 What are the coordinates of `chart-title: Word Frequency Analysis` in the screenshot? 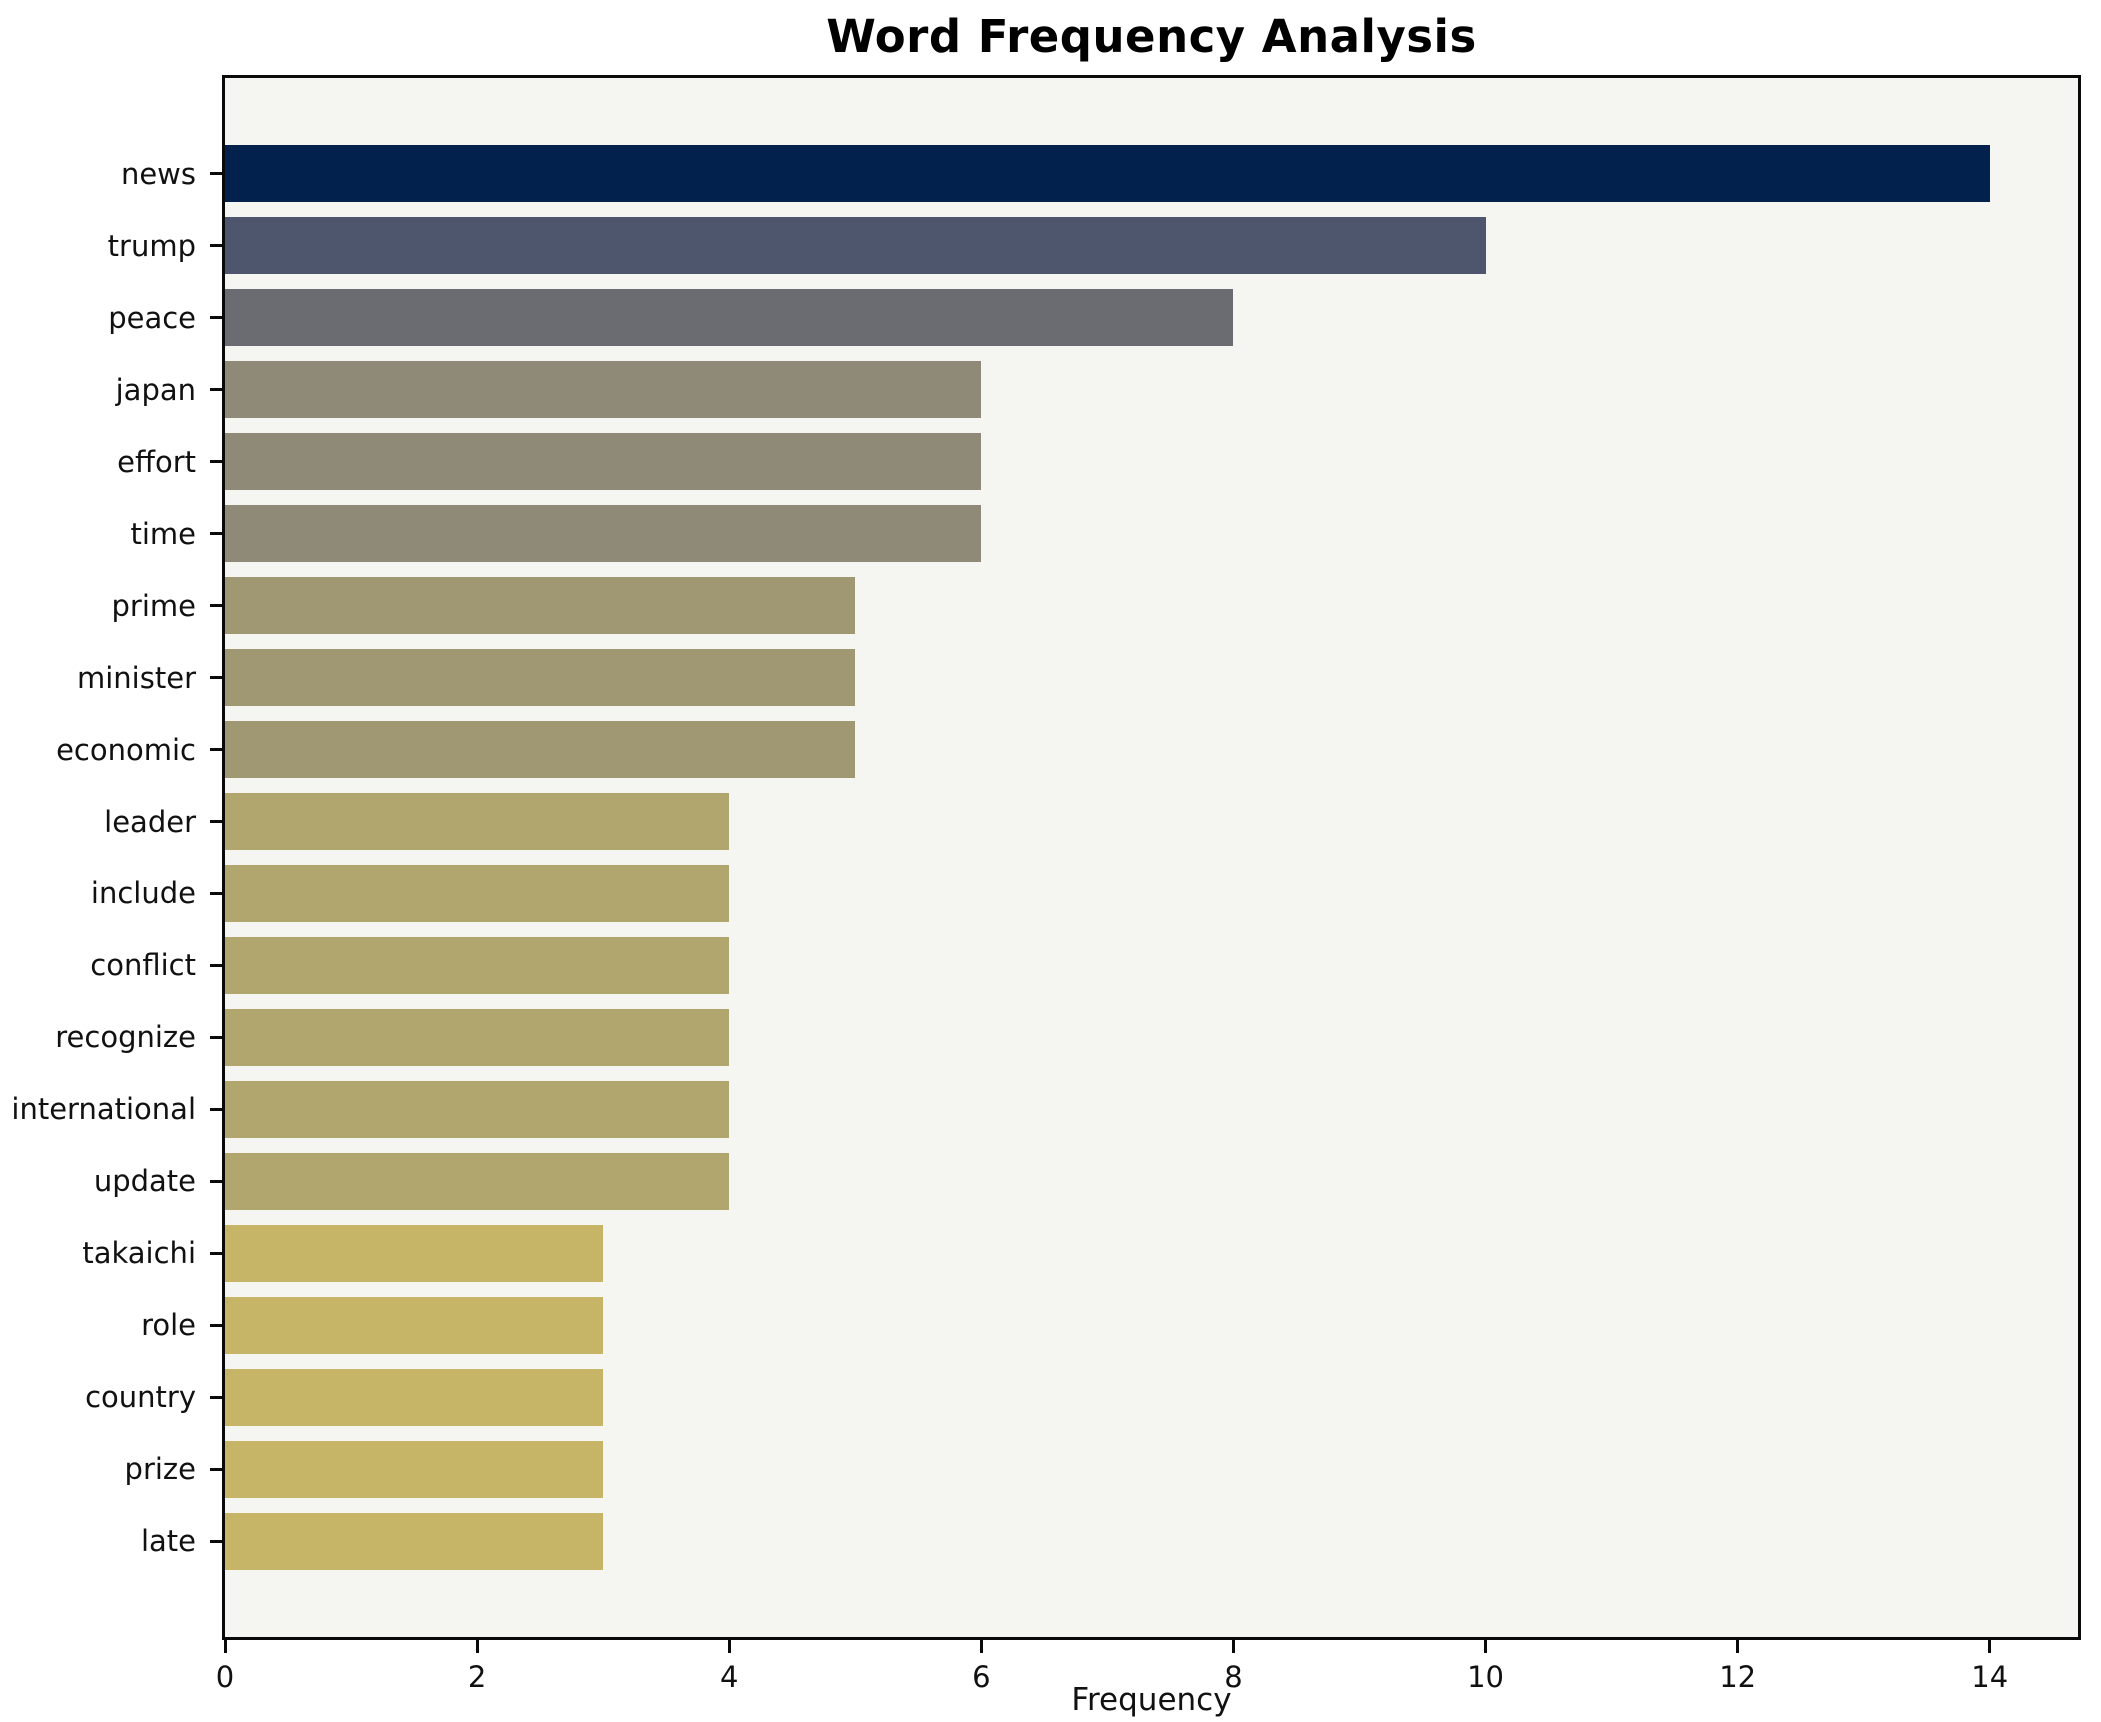 It's located at (1151, 36).